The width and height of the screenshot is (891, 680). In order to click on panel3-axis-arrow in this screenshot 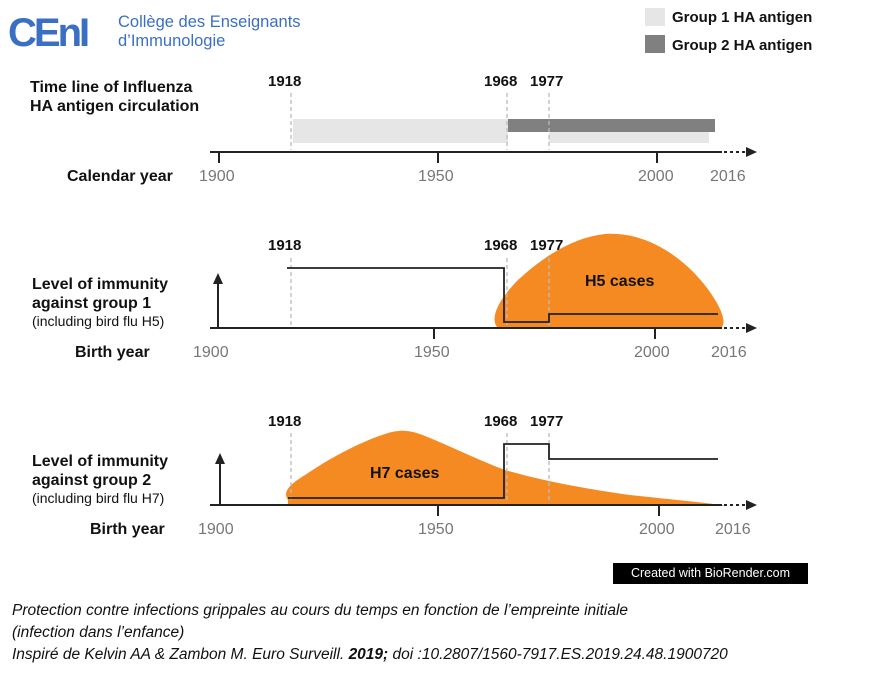, I will do `click(751, 505)`.